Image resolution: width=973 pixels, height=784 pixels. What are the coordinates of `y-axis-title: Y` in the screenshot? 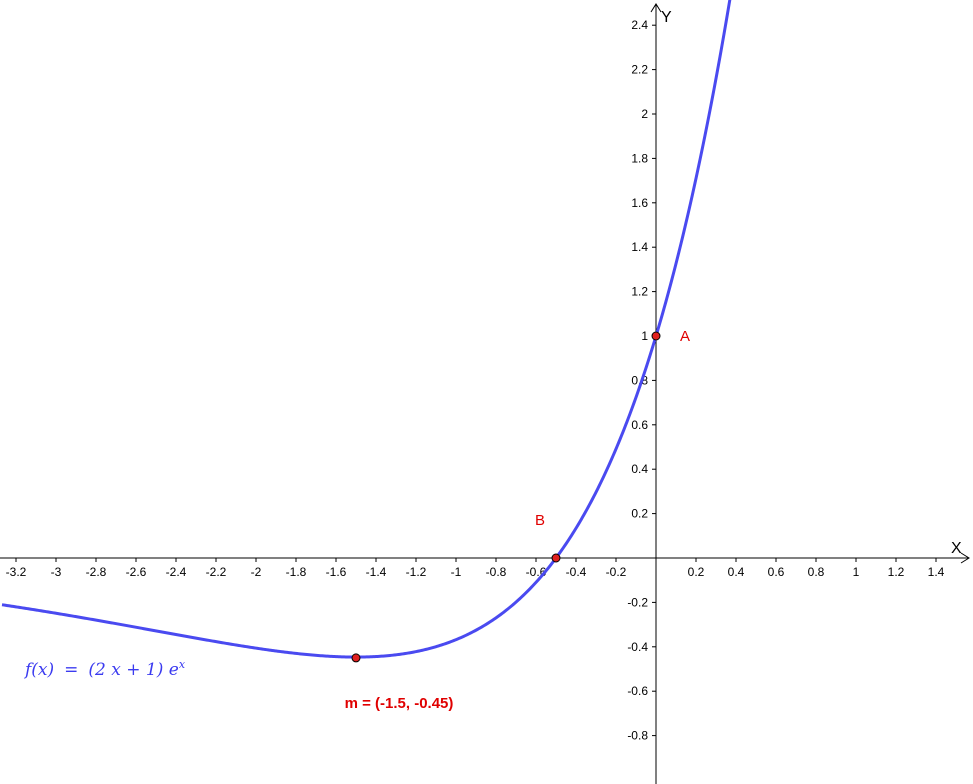 It's located at (666, 17).